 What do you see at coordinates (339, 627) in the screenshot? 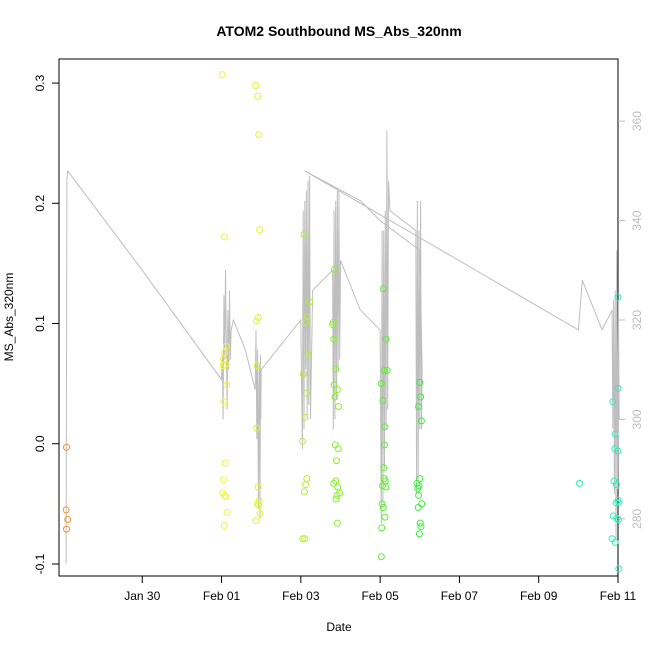
I see `x-axis-label: Date` at bounding box center [339, 627].